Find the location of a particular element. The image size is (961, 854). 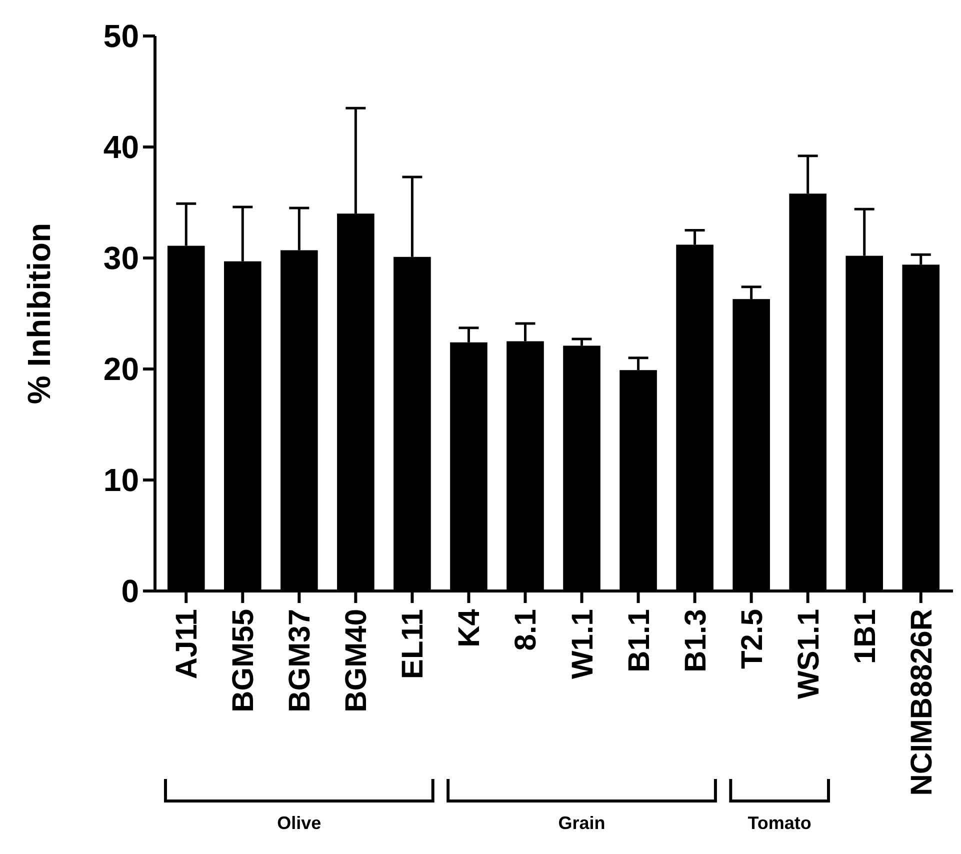

y-axis-title: % Inhibition is located at coordinates (39, 313).